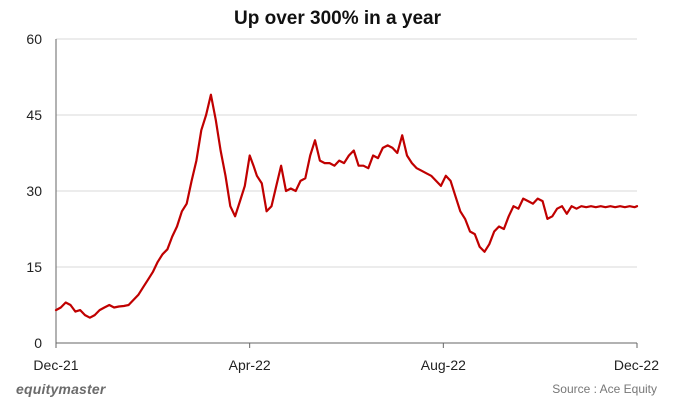 The image size is (675, 410). What do you see at coordinates (346, 365) in the screenshot?
I see `x-tick-labels: Dec-21 Apr-22 Aug-22 Dec-22` at bounding box center [346, 365].